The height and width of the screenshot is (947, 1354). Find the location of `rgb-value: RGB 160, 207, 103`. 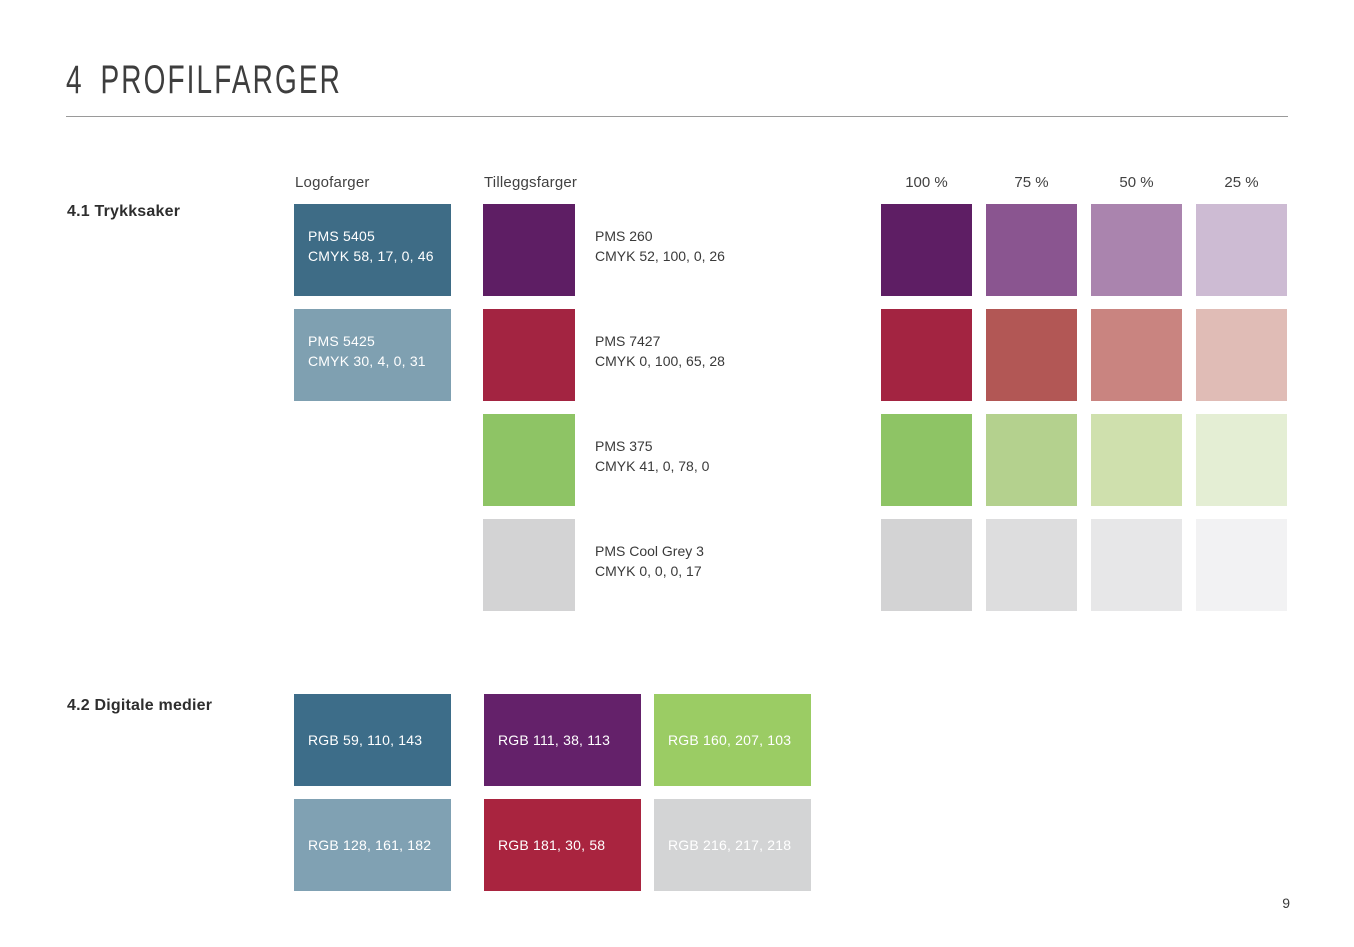

rgb-value: RGB 160, 207, 103 is located at coordinates (730, 740).